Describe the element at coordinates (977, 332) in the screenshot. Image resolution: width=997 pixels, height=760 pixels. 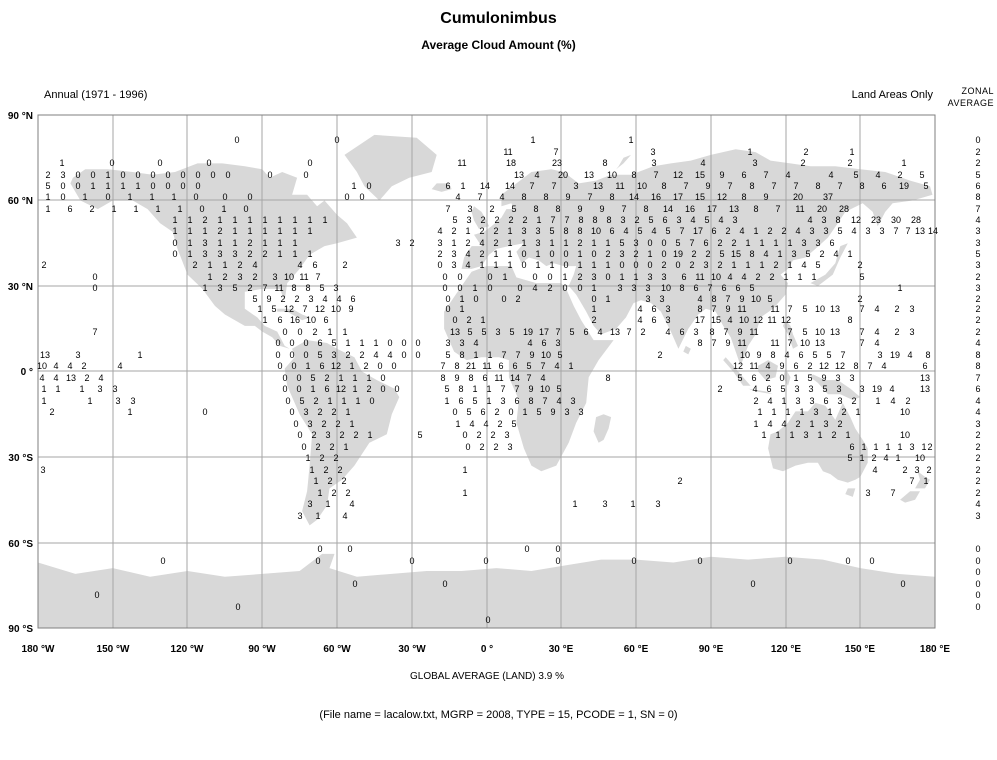
I see `zonal-average-value: 2` at that location.